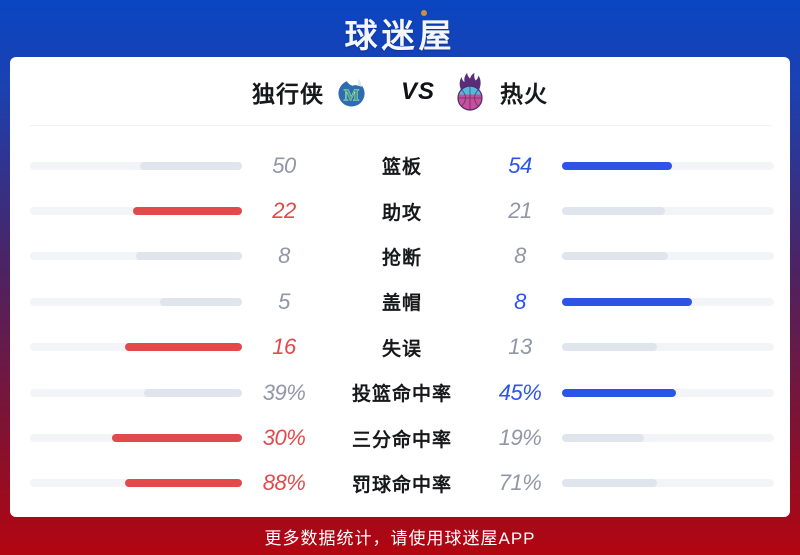 Image resolution: width=800 pixels, height=555 pixels. Describe the element at coordinates (401, 125) in the screenshot. I see `header-divider` at that location.